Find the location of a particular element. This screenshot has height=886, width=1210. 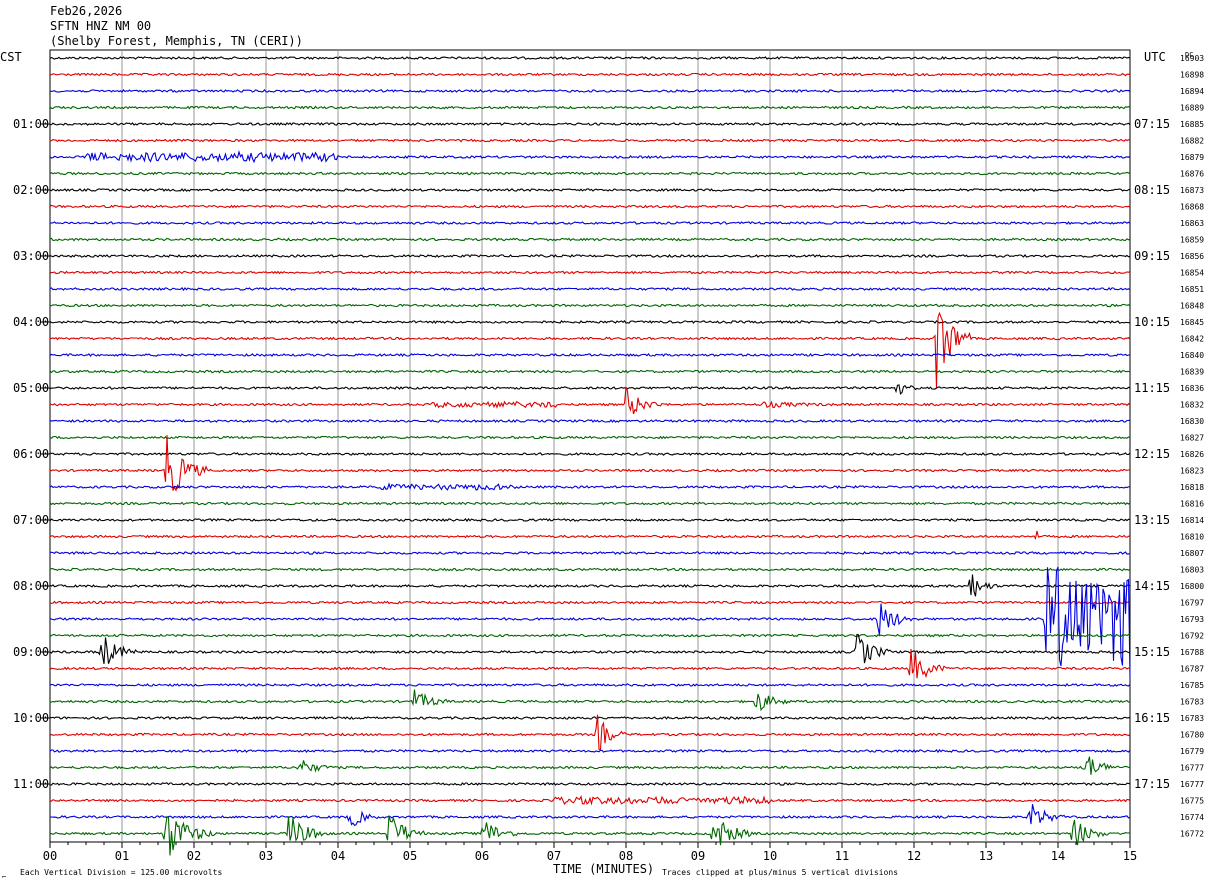

x-tick-label: 14 is located at coordinates (1058, 856).